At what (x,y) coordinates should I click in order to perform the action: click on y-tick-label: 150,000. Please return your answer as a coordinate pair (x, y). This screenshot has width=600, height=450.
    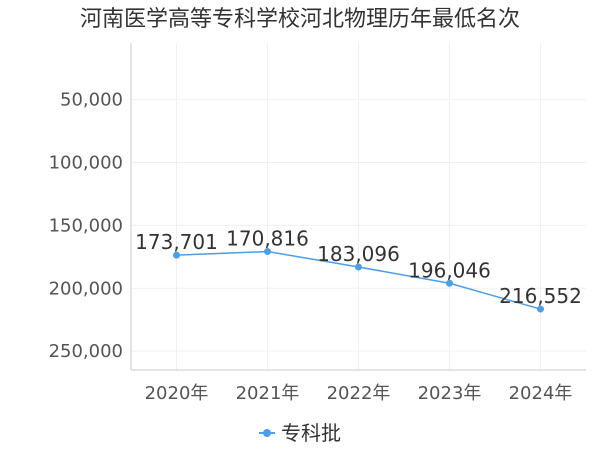
    Looking at the image, I should click on (86, 225).